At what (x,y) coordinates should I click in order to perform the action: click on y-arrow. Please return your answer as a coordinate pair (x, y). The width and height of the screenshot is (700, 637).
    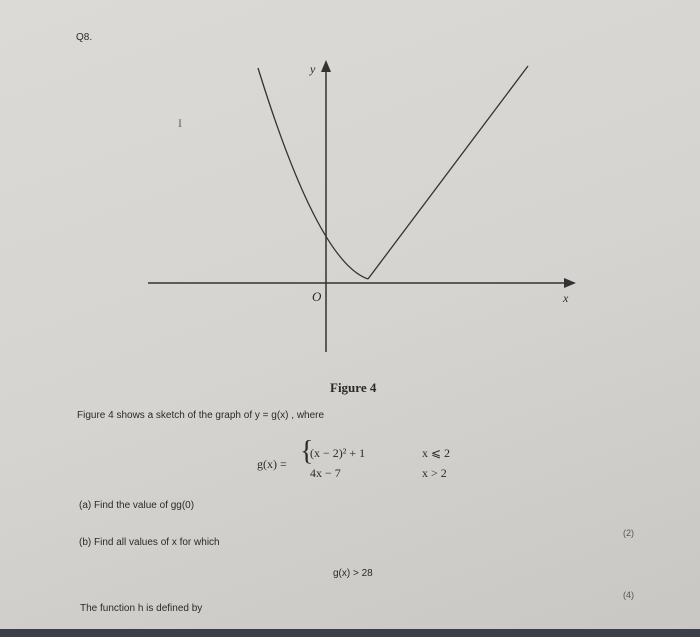
    Looking at the image, I should click on (326, 66).